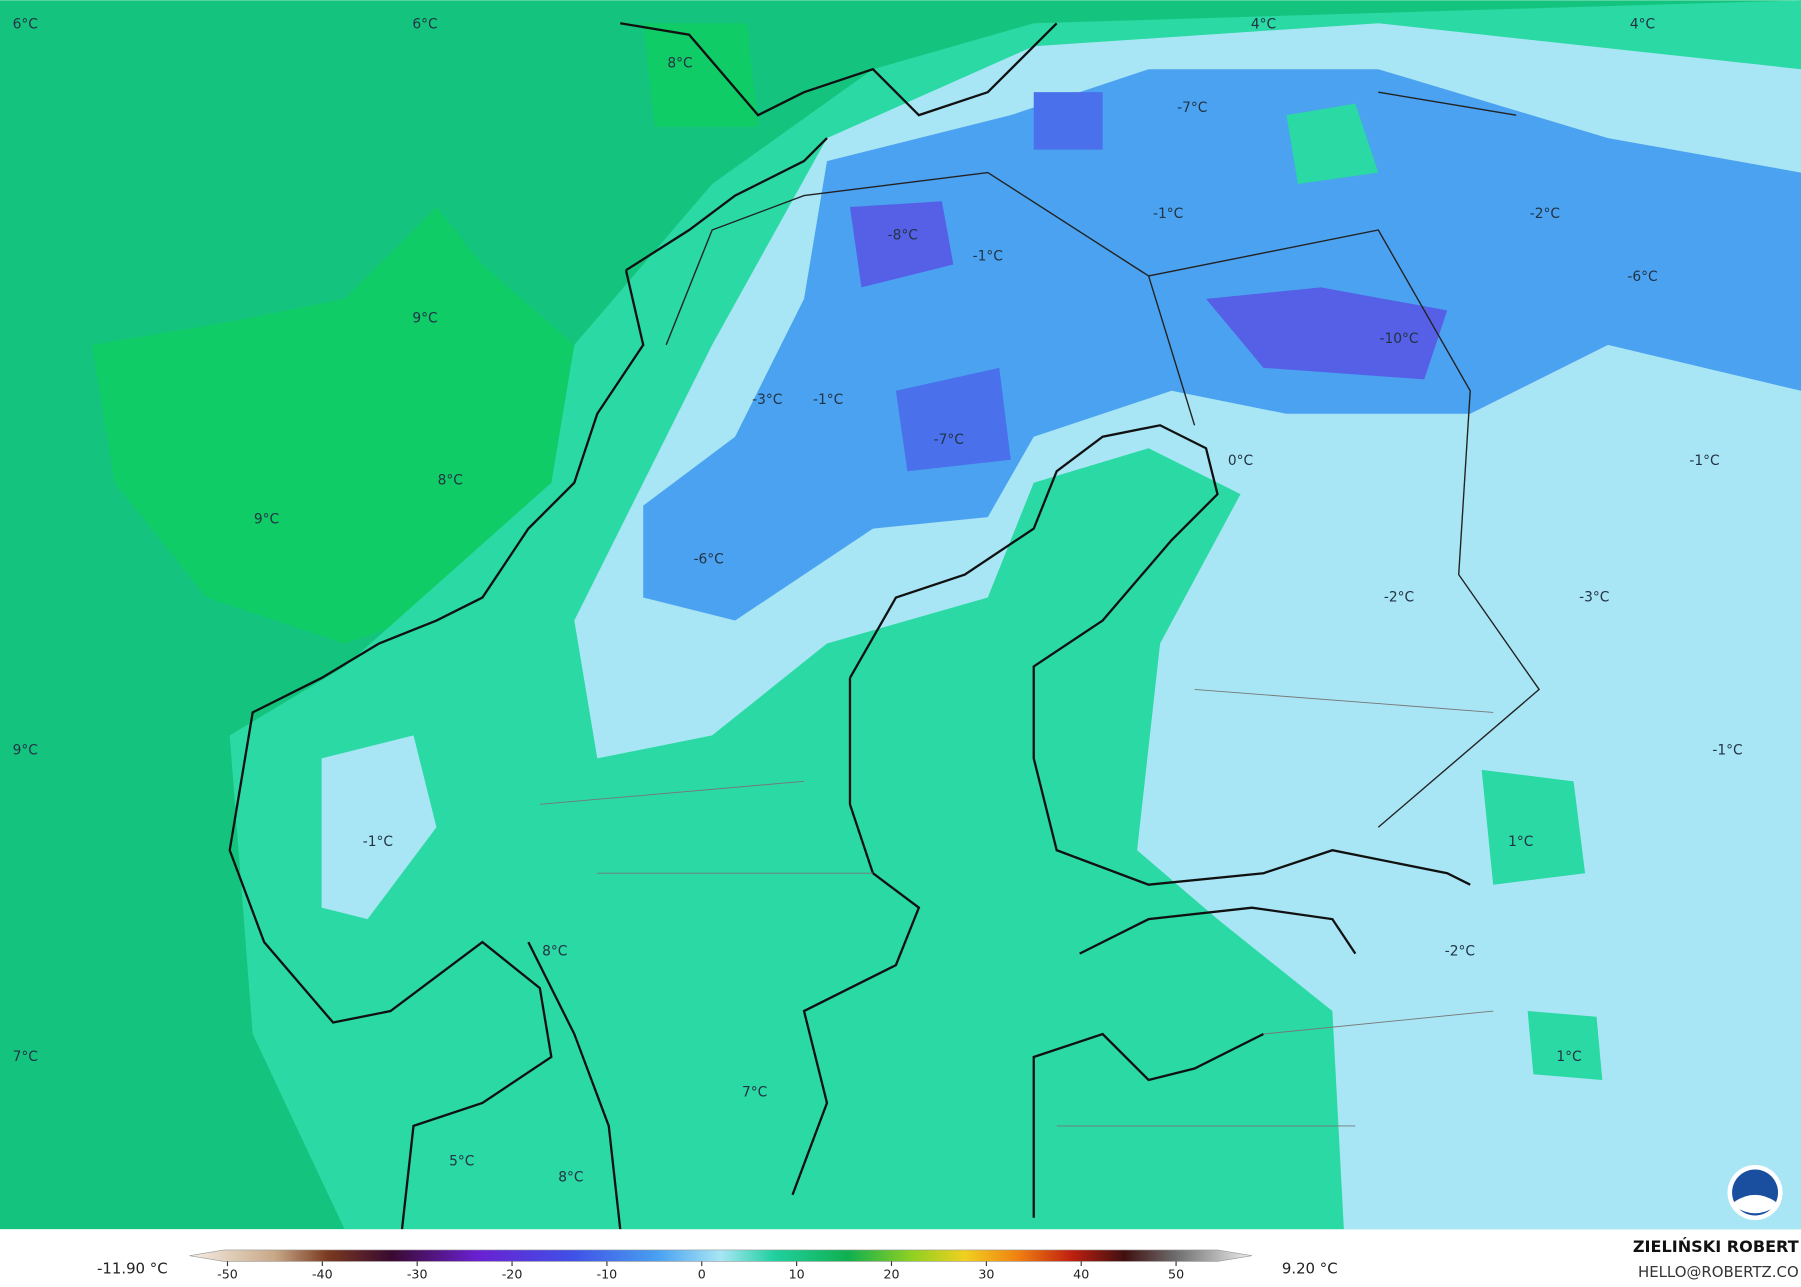  I want to click on colorbar-tick-label: 10, so click(797, 1274).